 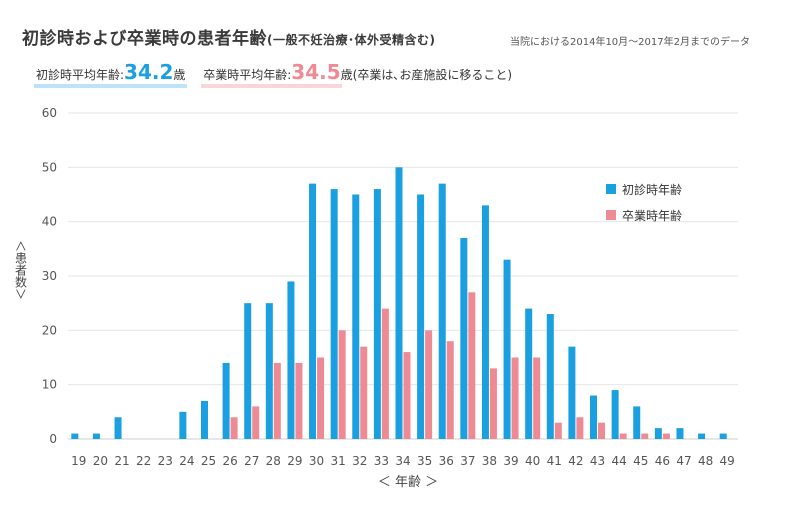 What do you see at coordinates (272, 86) in the screenshot?
I see `graduation-underline` at bounding box center [272, 86].